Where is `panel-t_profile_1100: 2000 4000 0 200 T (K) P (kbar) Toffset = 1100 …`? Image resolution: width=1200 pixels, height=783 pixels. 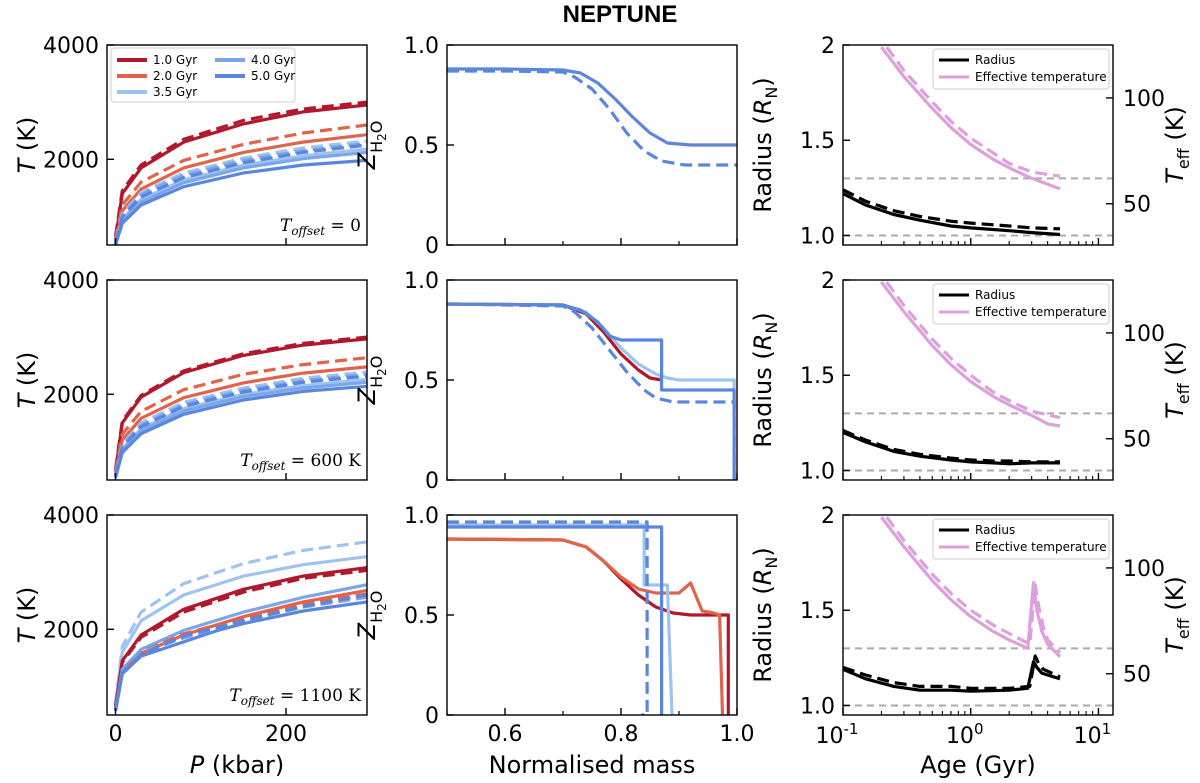 panel-t_profile_1100: 2000 4000 0 200 T (K) P (kbar) Toffset = 1100 … is located at coordinates (190, 641).